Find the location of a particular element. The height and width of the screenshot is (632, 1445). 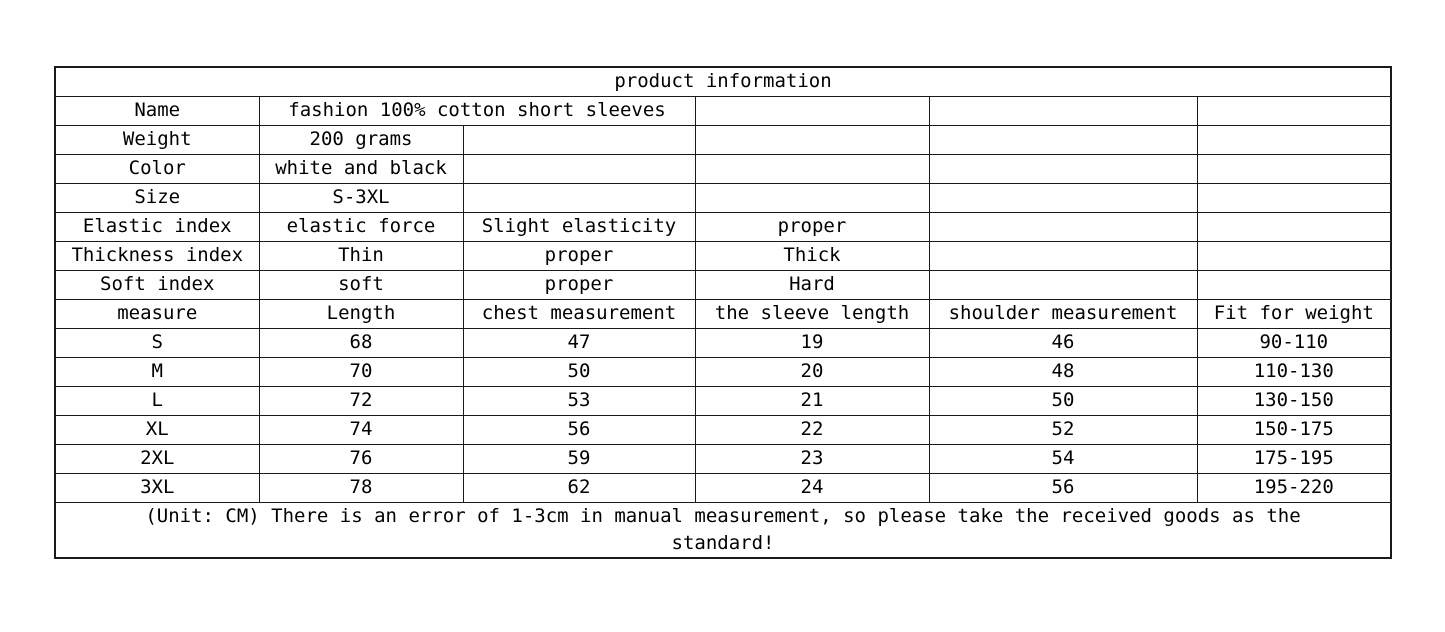

table-row: 3XL 78 62 24 56 195-220 is located at coordinates (723, 487).